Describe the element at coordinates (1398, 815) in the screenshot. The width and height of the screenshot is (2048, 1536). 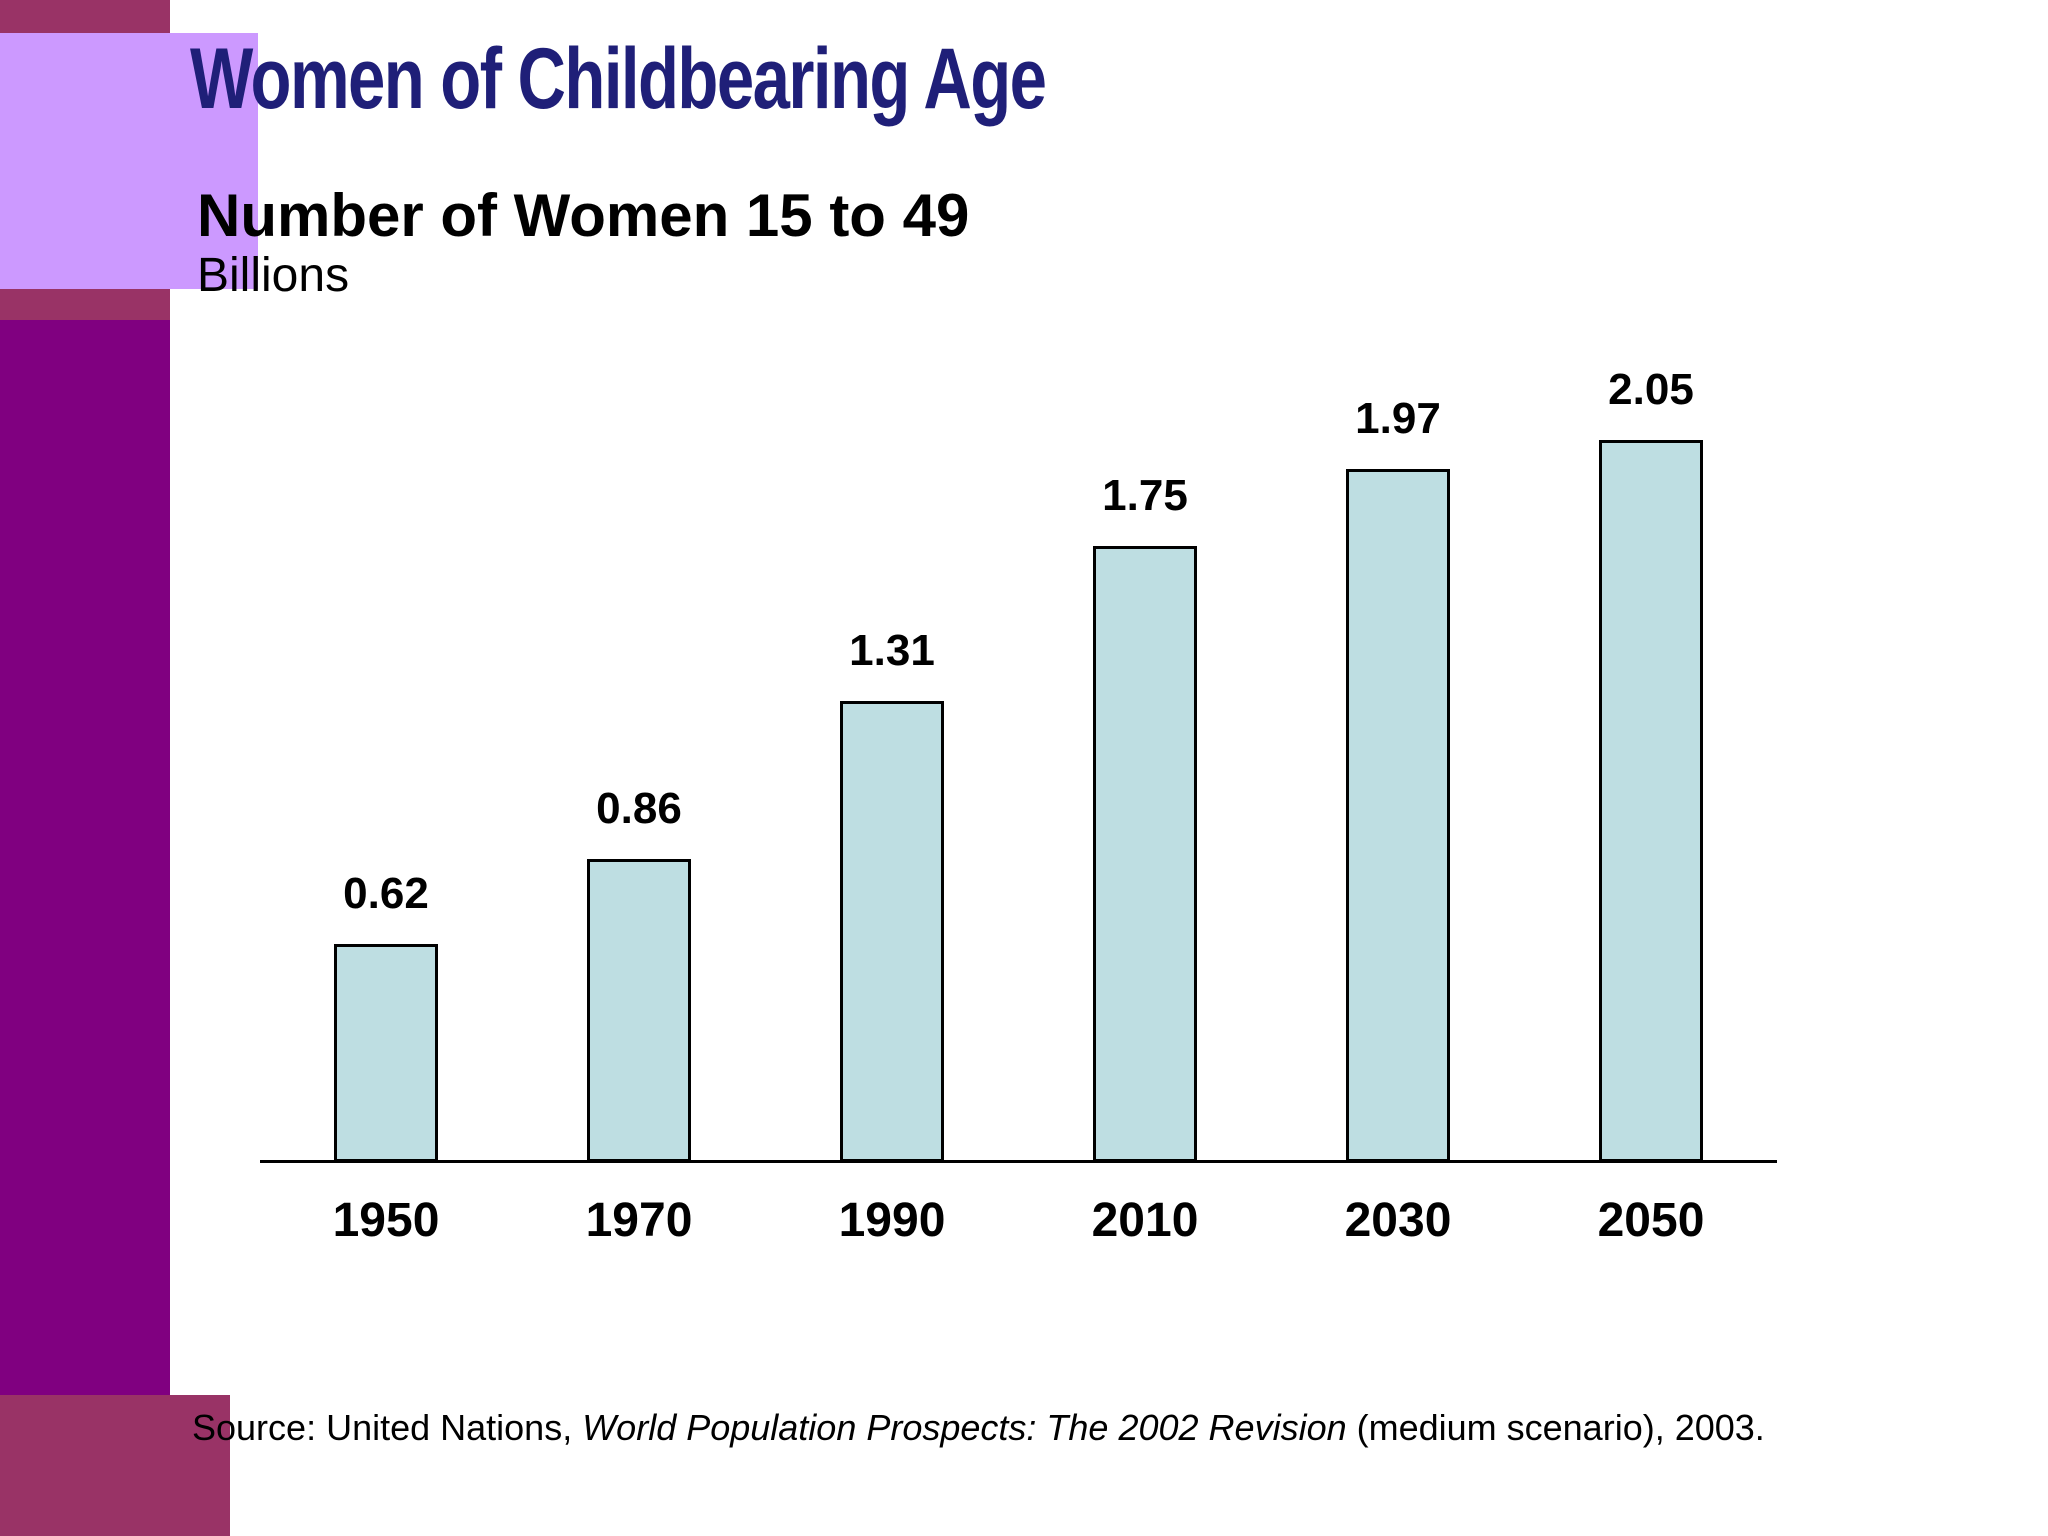
I see `bar-2030` at that location.